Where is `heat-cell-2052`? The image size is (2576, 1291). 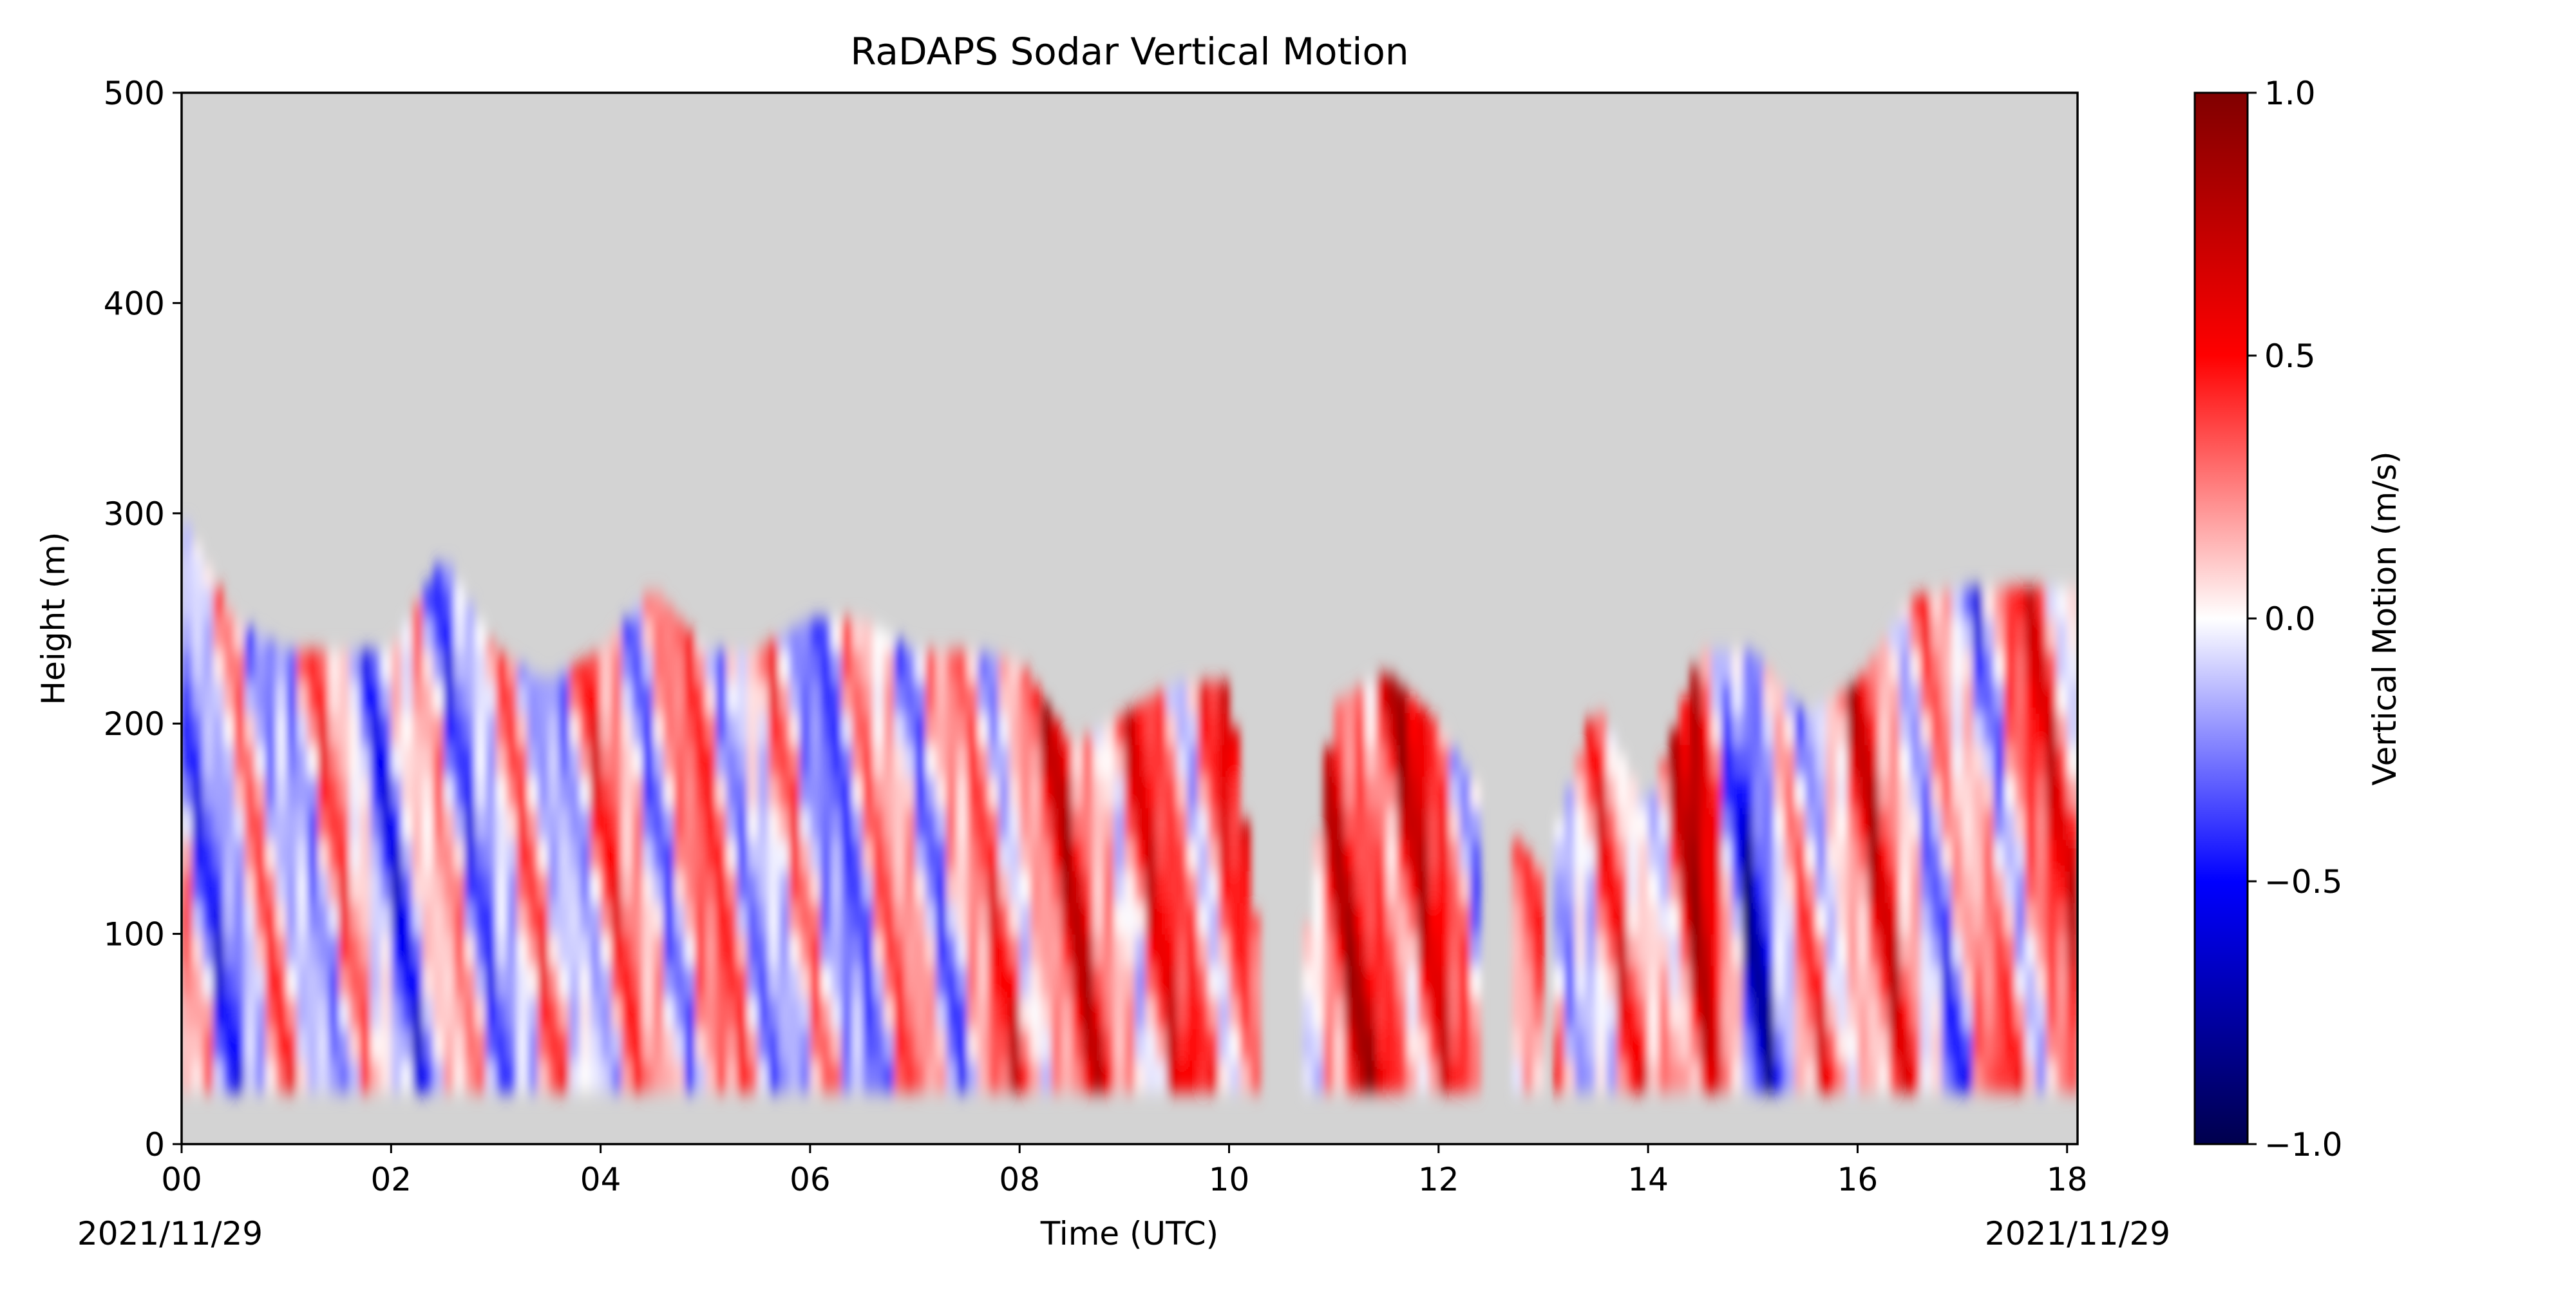 heat-cell-2052 is located at coordinates (1853, 949).